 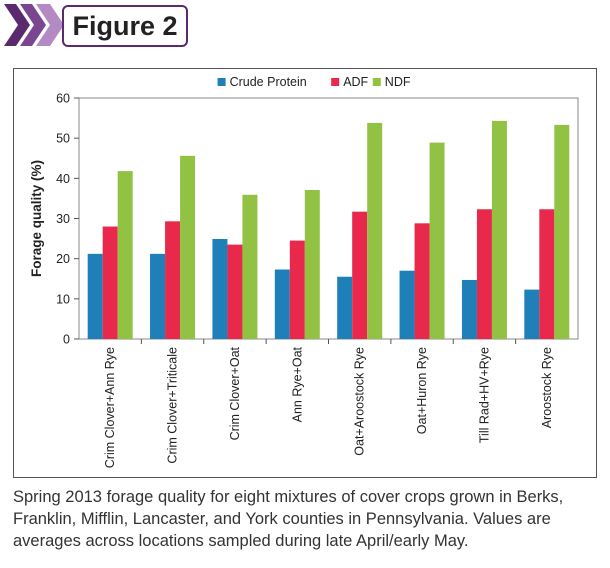 What do you see at coordinates (63, 139) in the screenshot?
I see `y-tick-label: 50` at bounding box center [63, 139].